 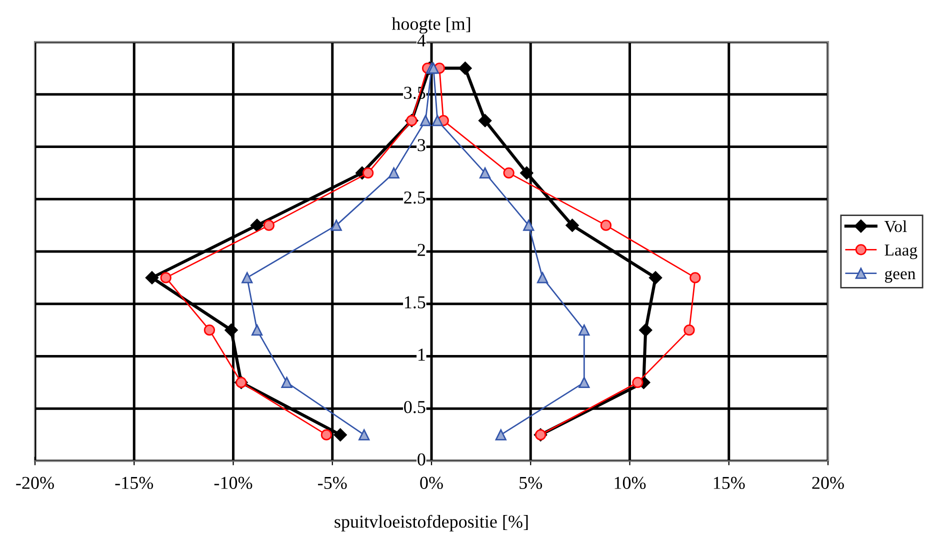 I want to click on x-tick-label: -20%, so click(x=35, y=483).